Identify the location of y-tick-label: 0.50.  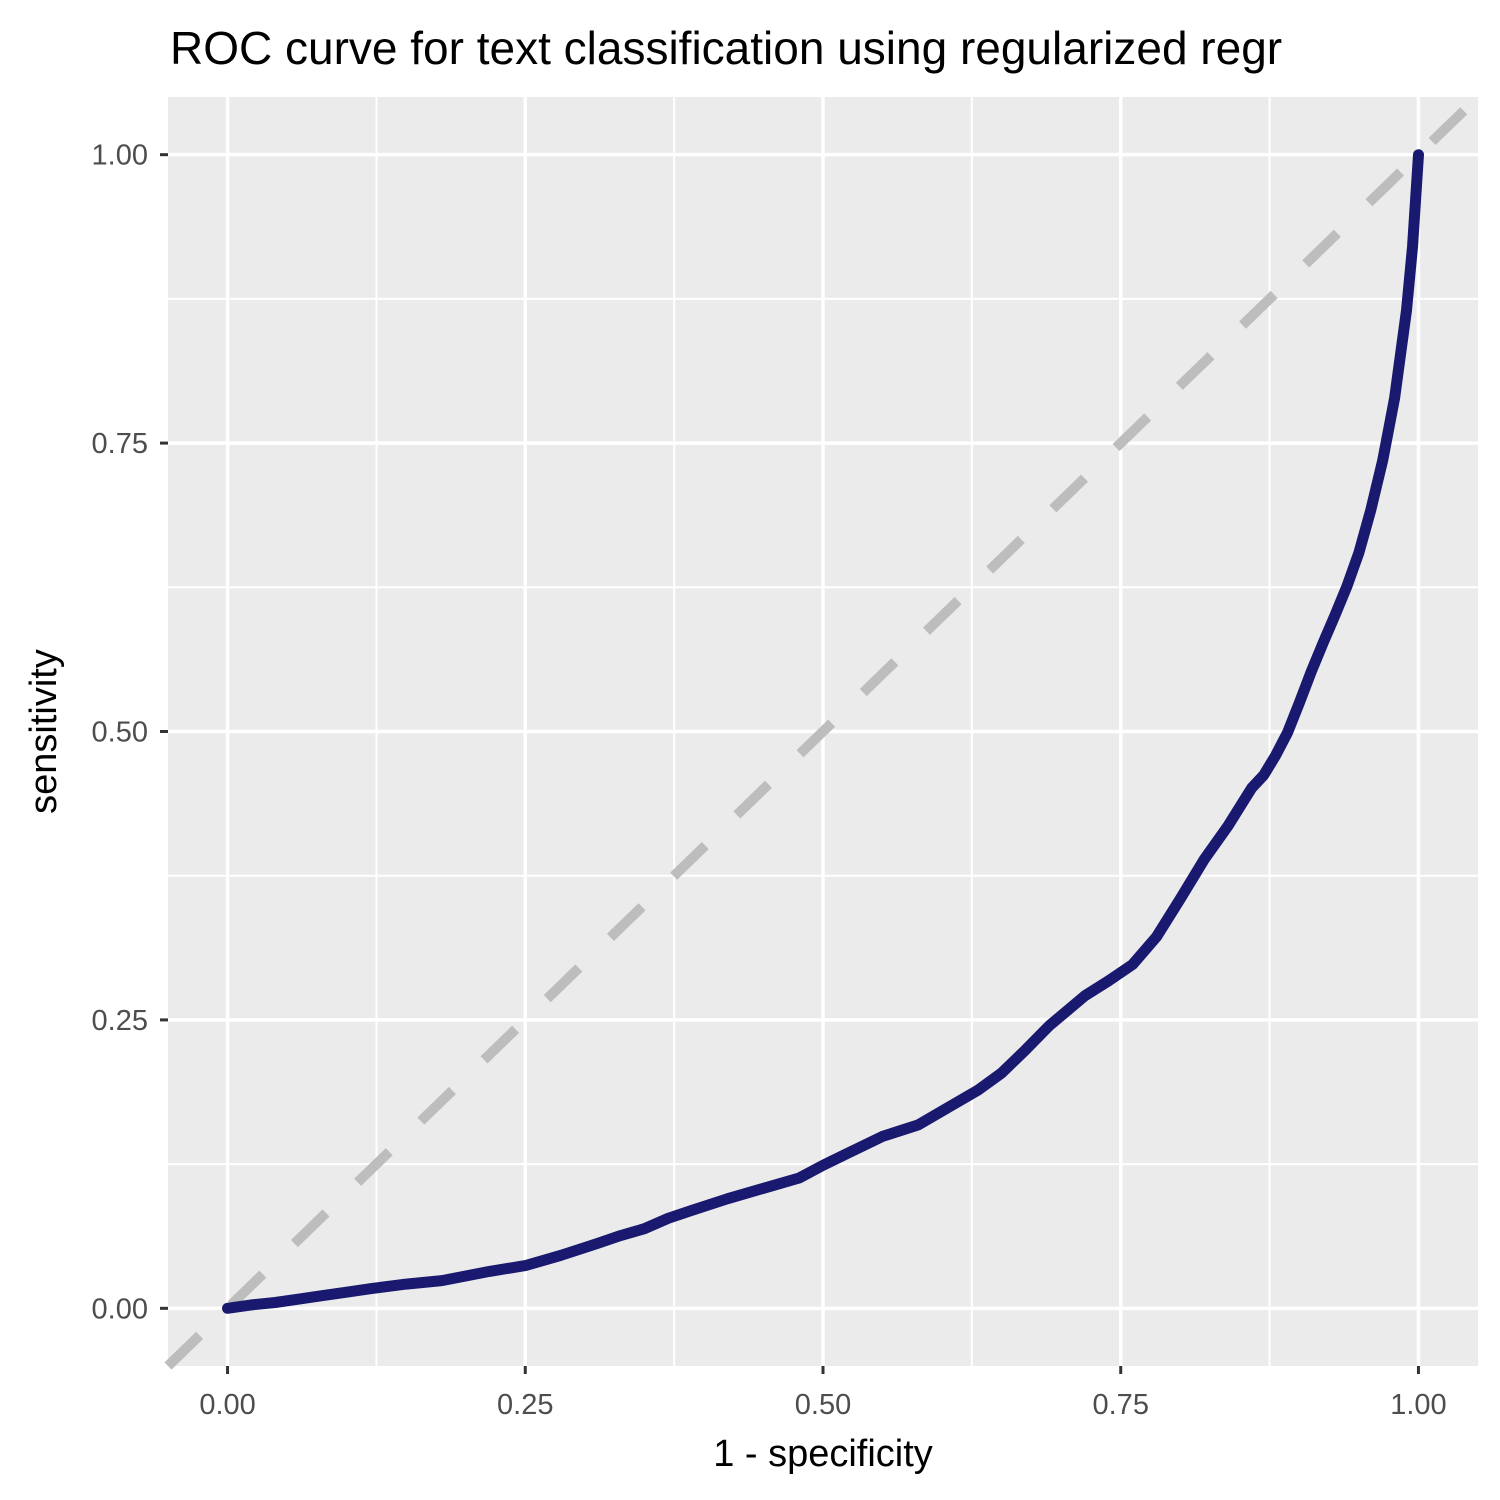
(120, 733).